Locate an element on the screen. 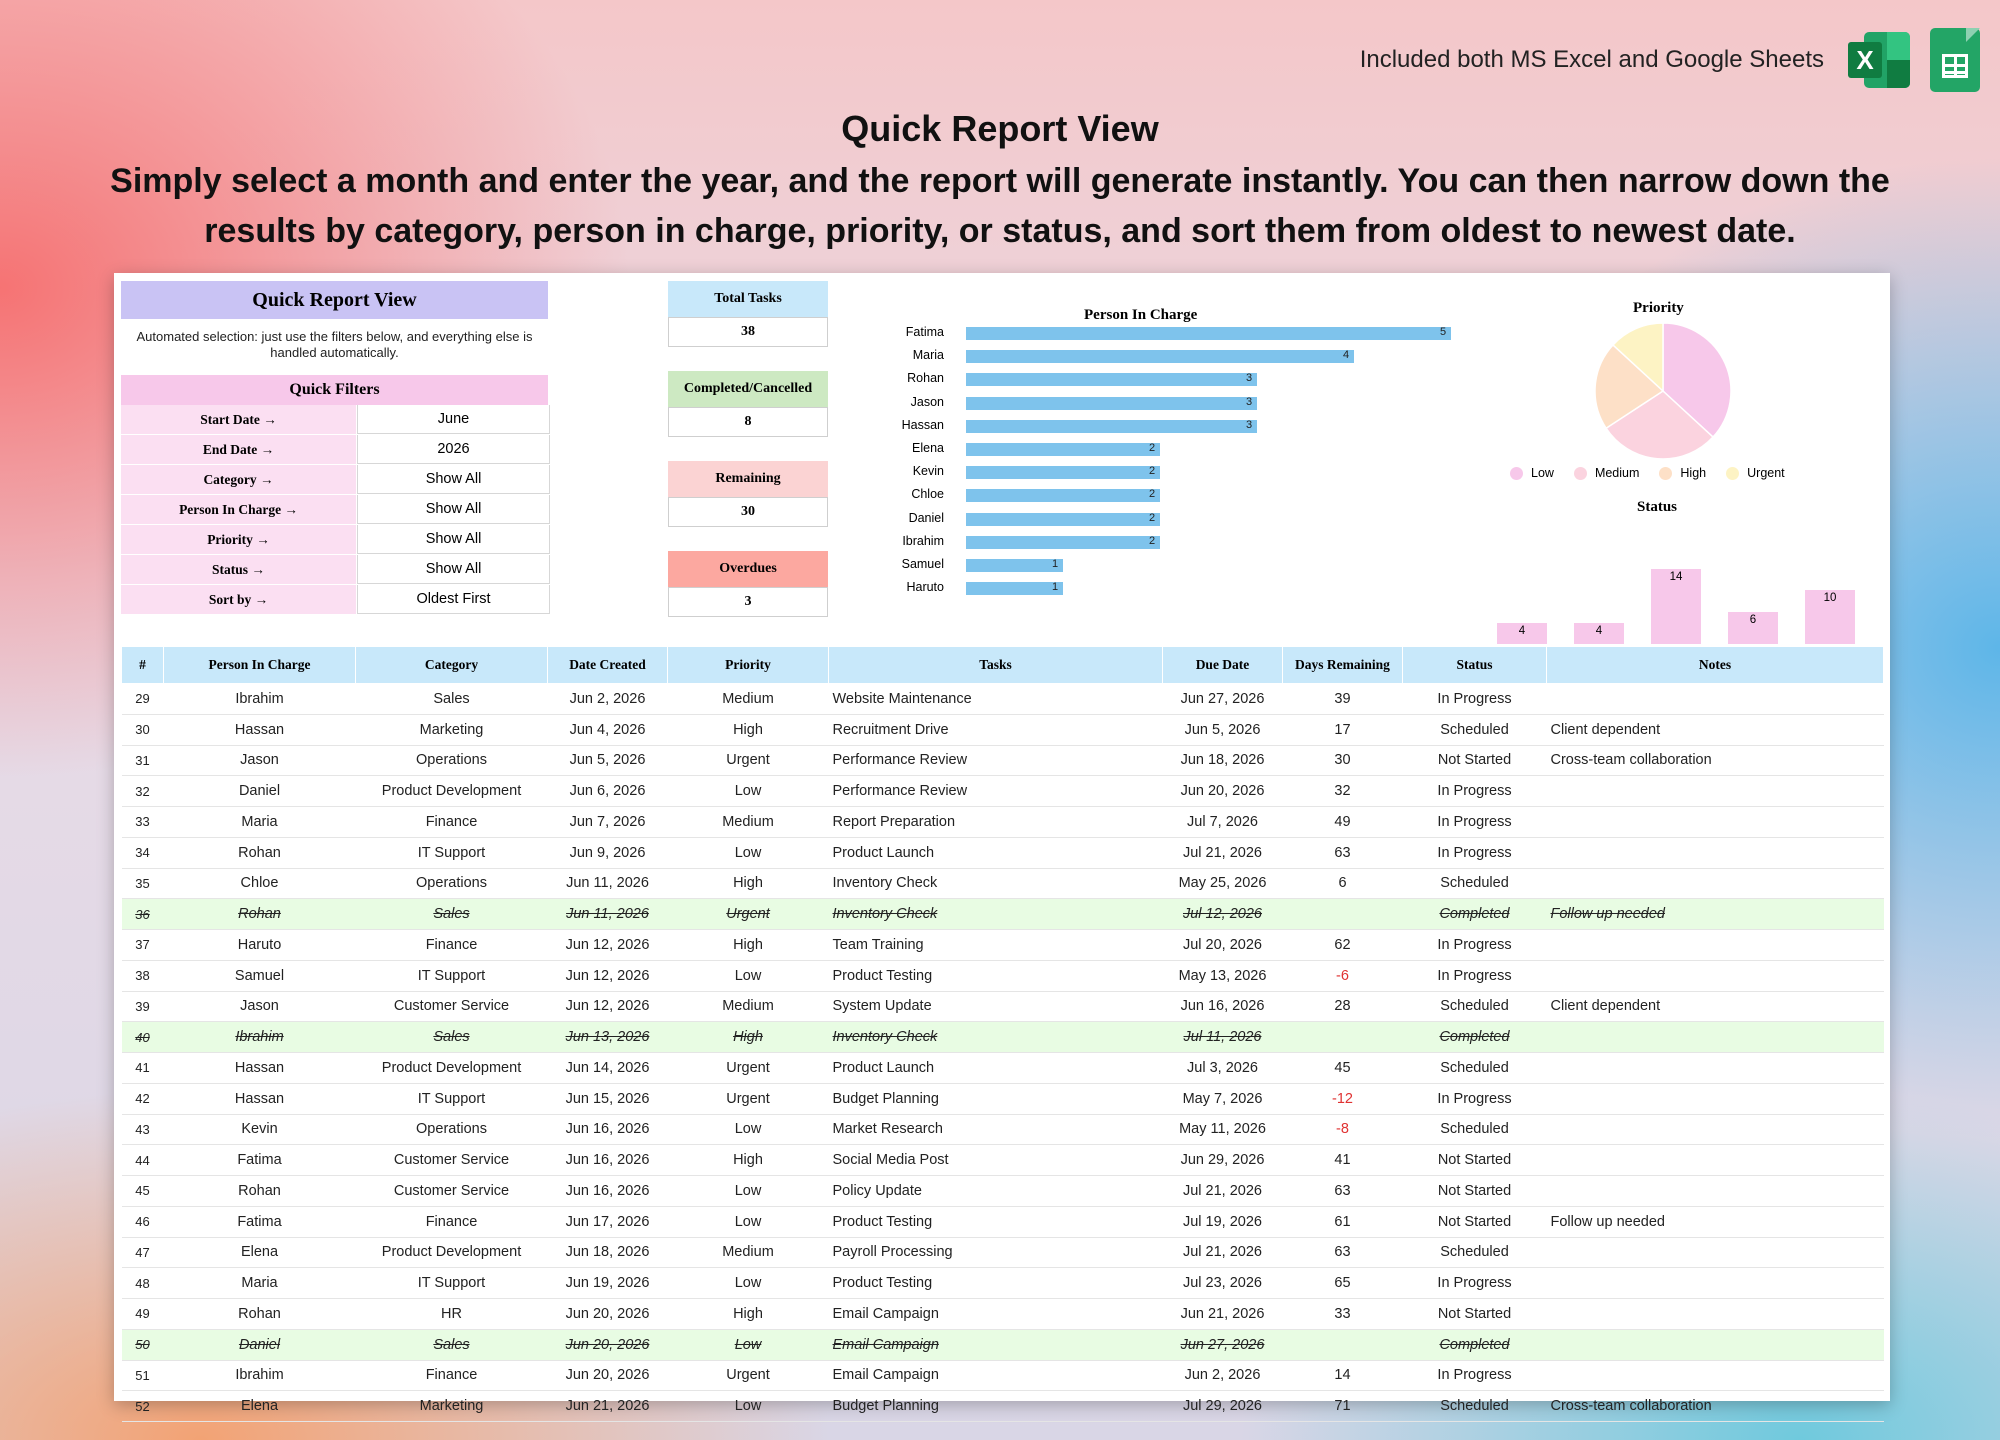 The image size is (2000, 1440). table-cell: Completed is located at coordinates (1474, 1345).